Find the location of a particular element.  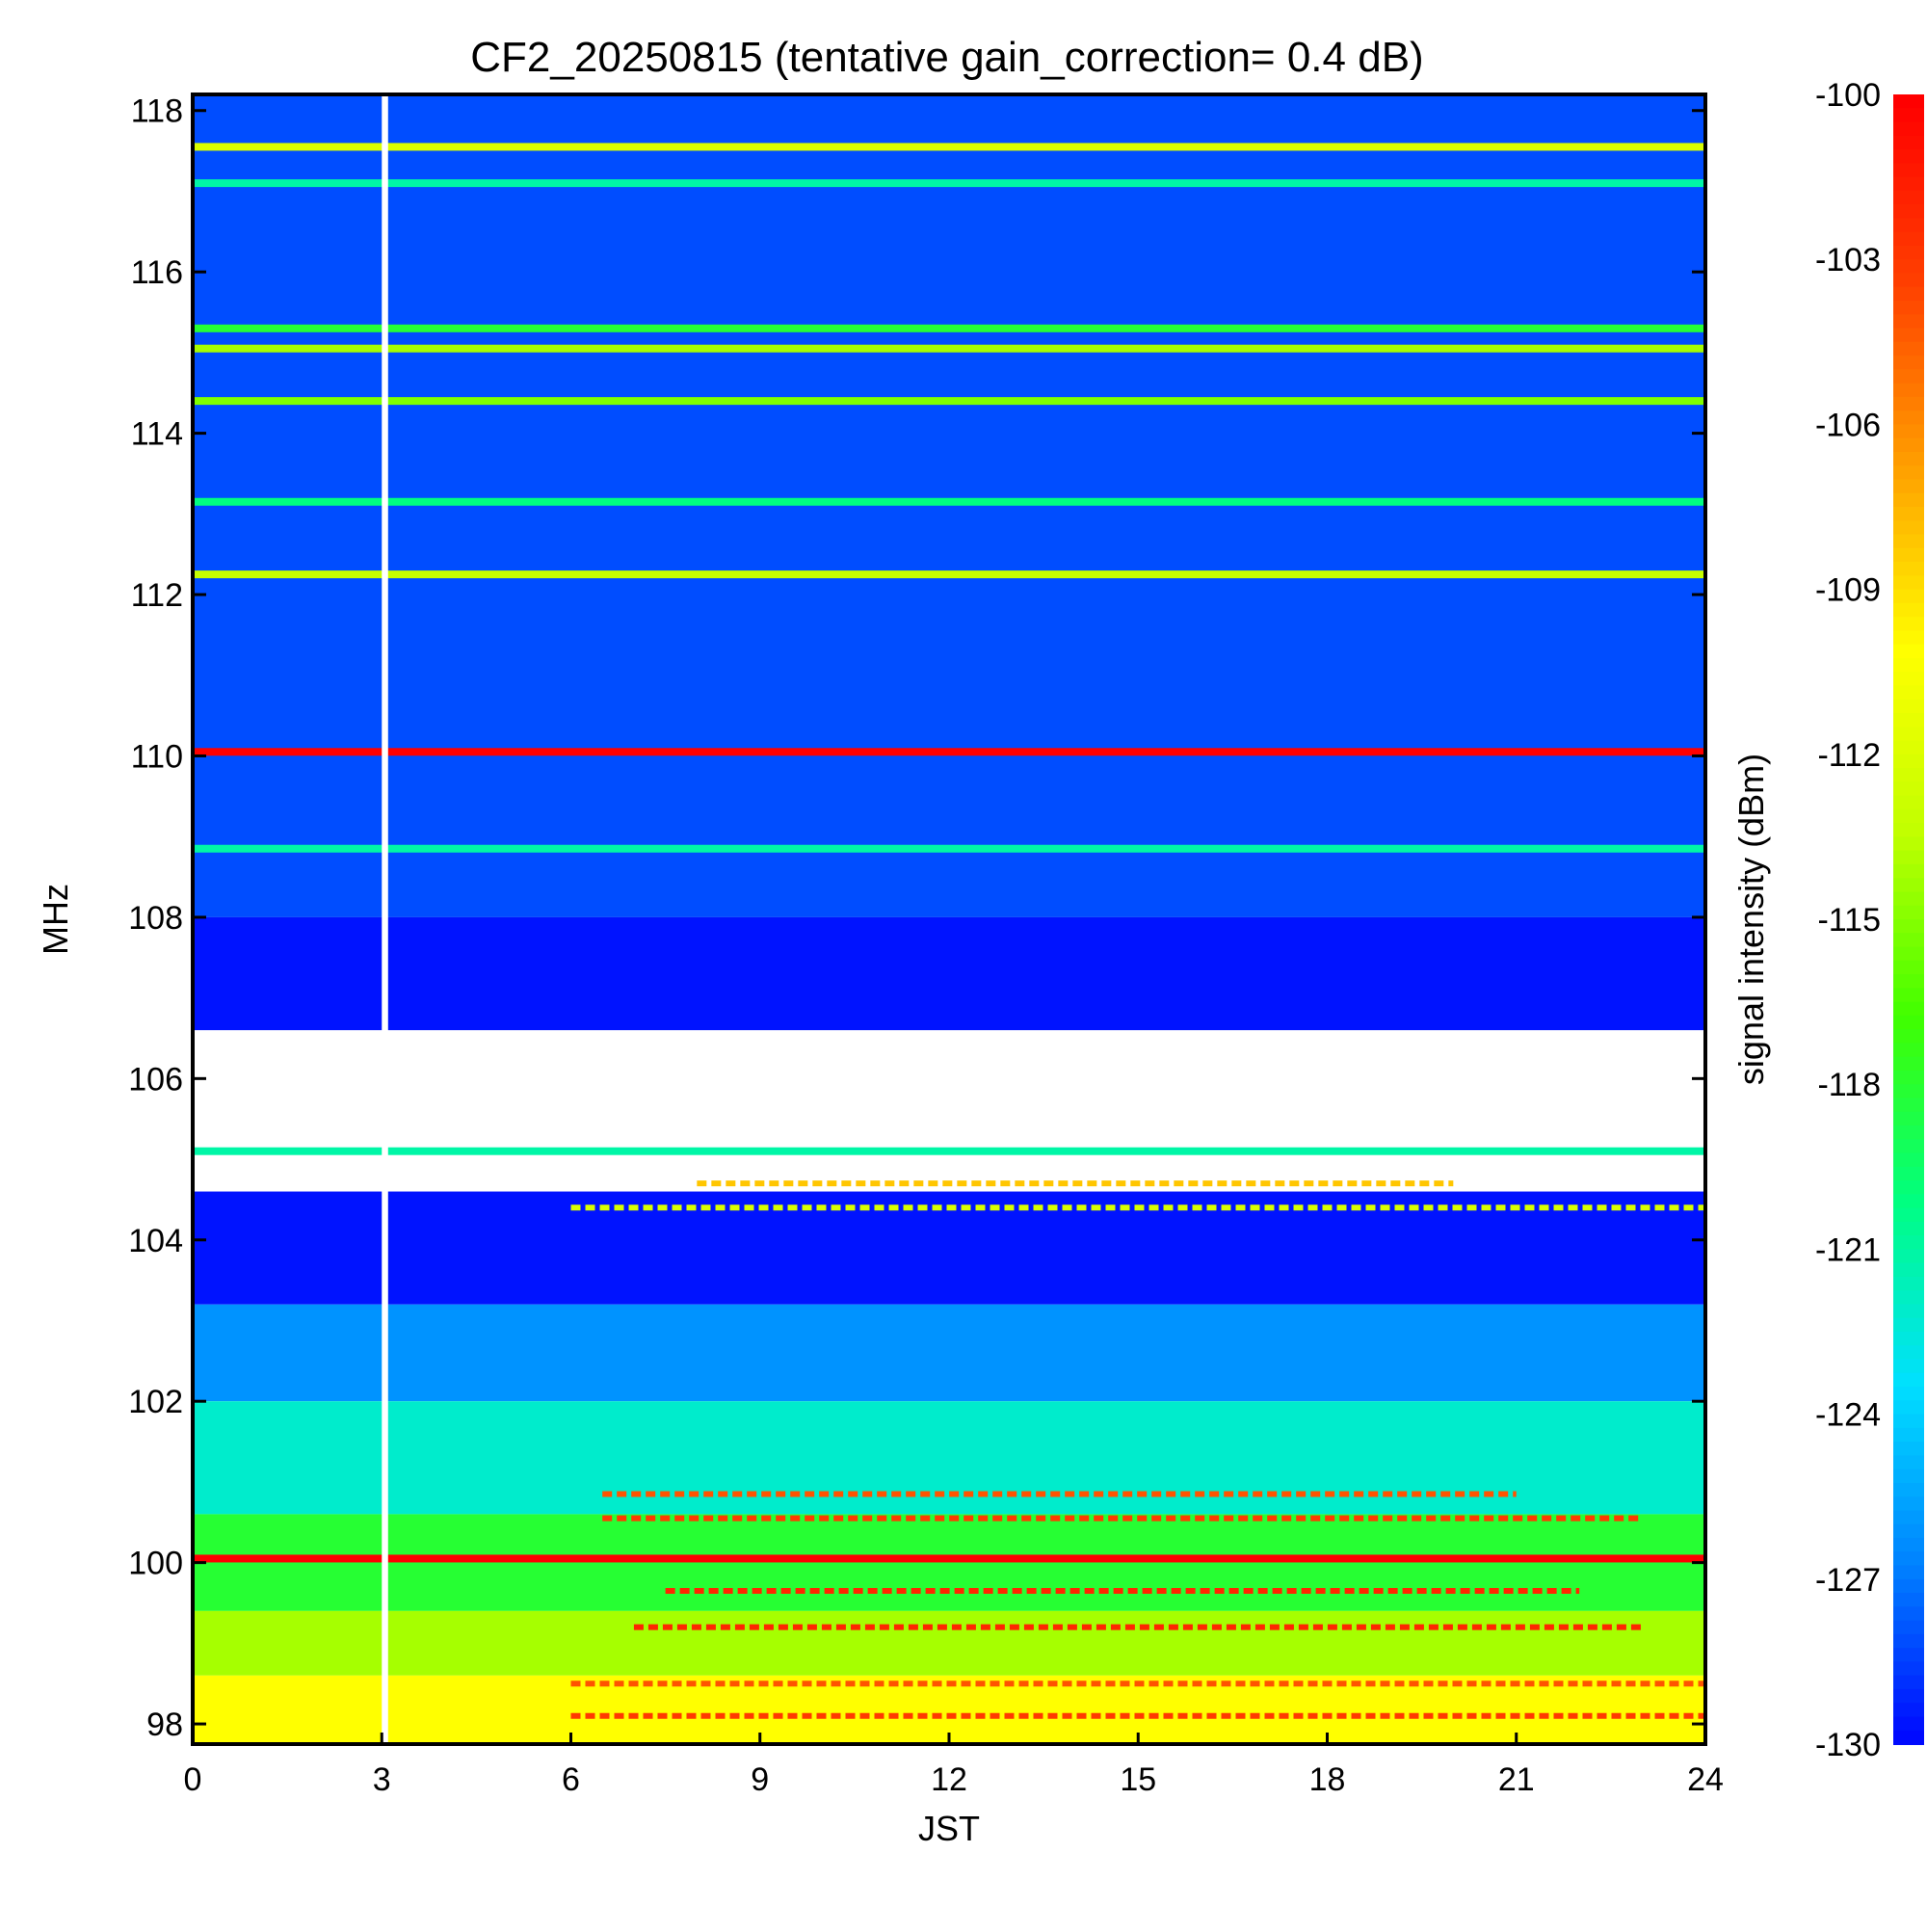

colorbar-tick-label: -109 is located at coordinates (1848, 590).